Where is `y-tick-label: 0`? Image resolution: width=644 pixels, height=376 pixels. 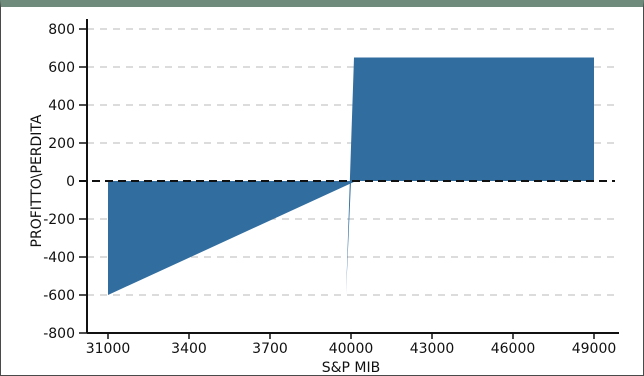 y-tick-label: 0 is located at coordinates (70, 182).